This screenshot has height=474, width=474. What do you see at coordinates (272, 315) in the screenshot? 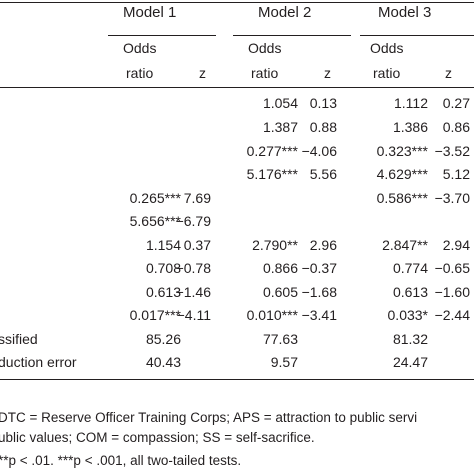
I see `cell-m2-or: 0.010***` at bounding box center [272, 315].